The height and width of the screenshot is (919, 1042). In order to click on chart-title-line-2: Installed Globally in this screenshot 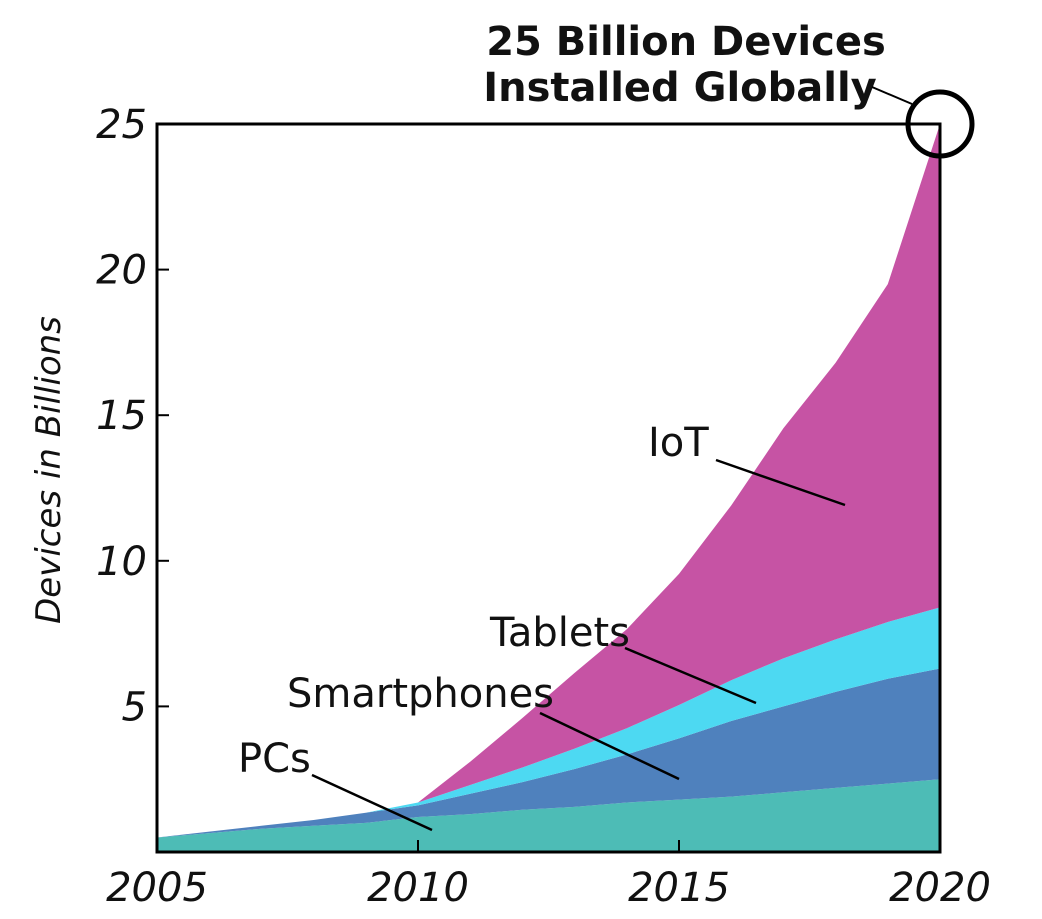, I will do `click(680, 88)`.